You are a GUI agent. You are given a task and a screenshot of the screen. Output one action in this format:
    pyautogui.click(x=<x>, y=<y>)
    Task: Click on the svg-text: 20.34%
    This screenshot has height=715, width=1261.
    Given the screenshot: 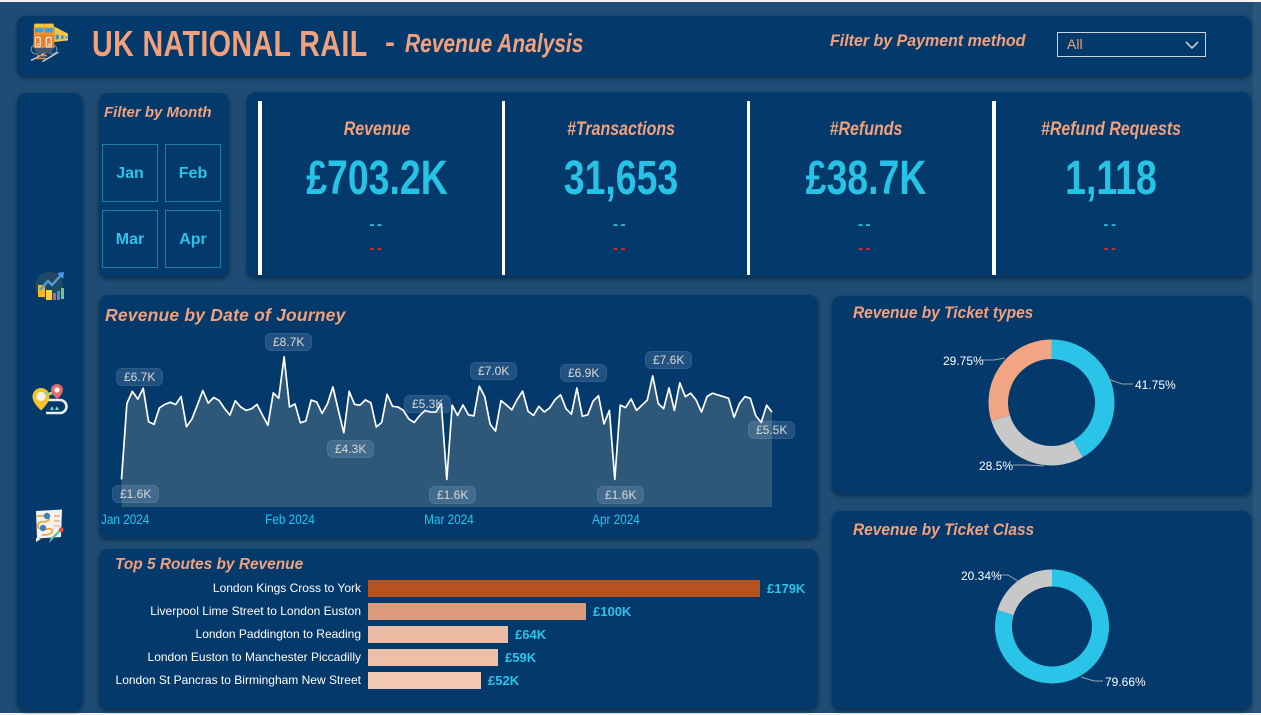 What is the action you would take?
    pyautogui.click(x=981, y=576)
    